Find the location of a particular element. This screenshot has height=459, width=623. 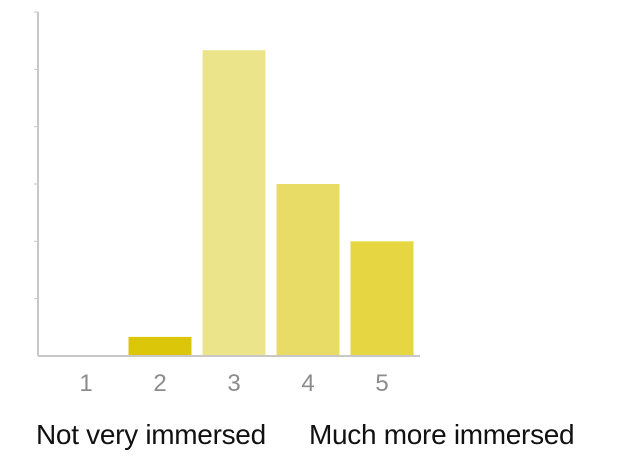

scale-low-label: Not very immersed is located at coordinates (151, 434).